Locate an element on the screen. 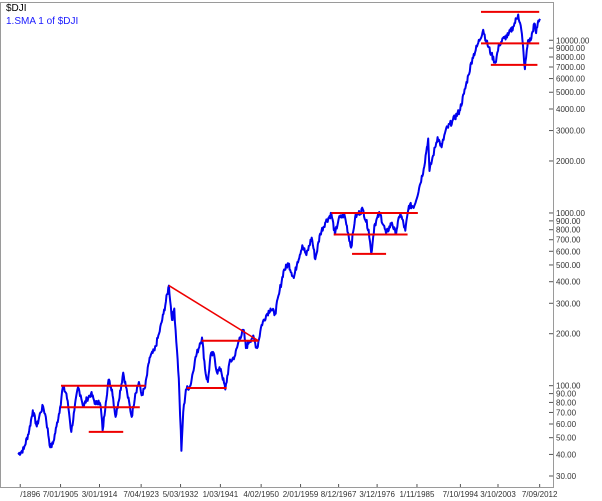  y-tick-label-13: 600.00 is located at coordinates (568, 251).